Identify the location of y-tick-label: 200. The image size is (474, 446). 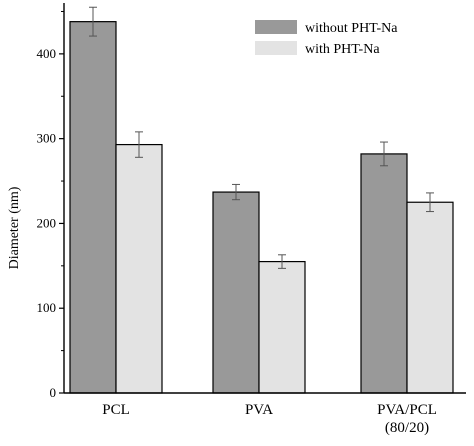
(47, 222).